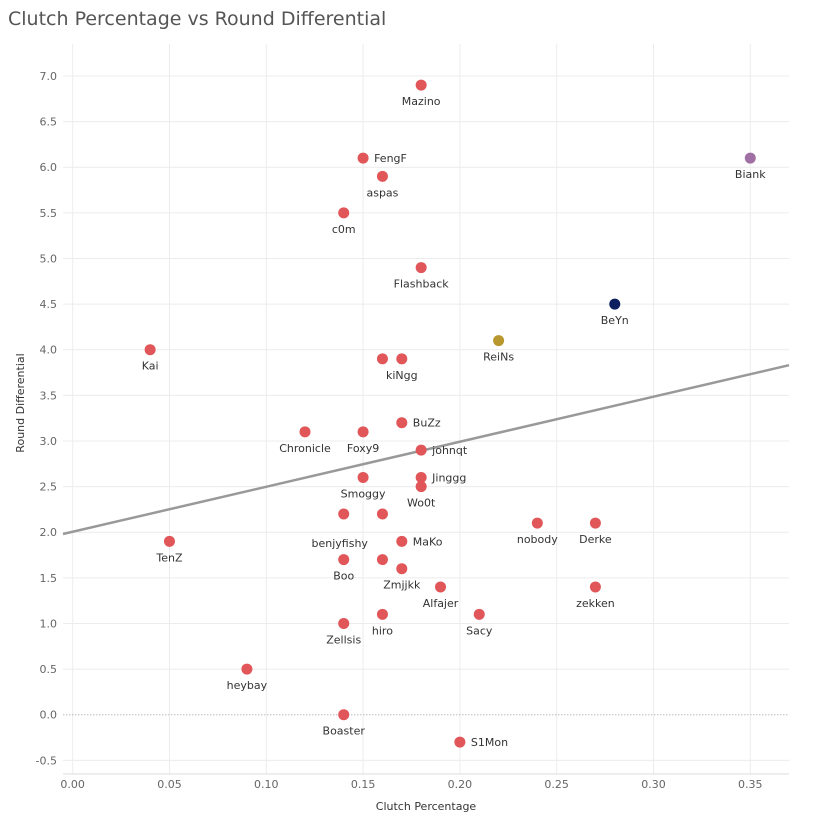 This screenshot has width=814, height=825. What do you see at coordinates (595, 539) in the screenshot?
I see `point-label: Derke` at bounding box center [595, 539].